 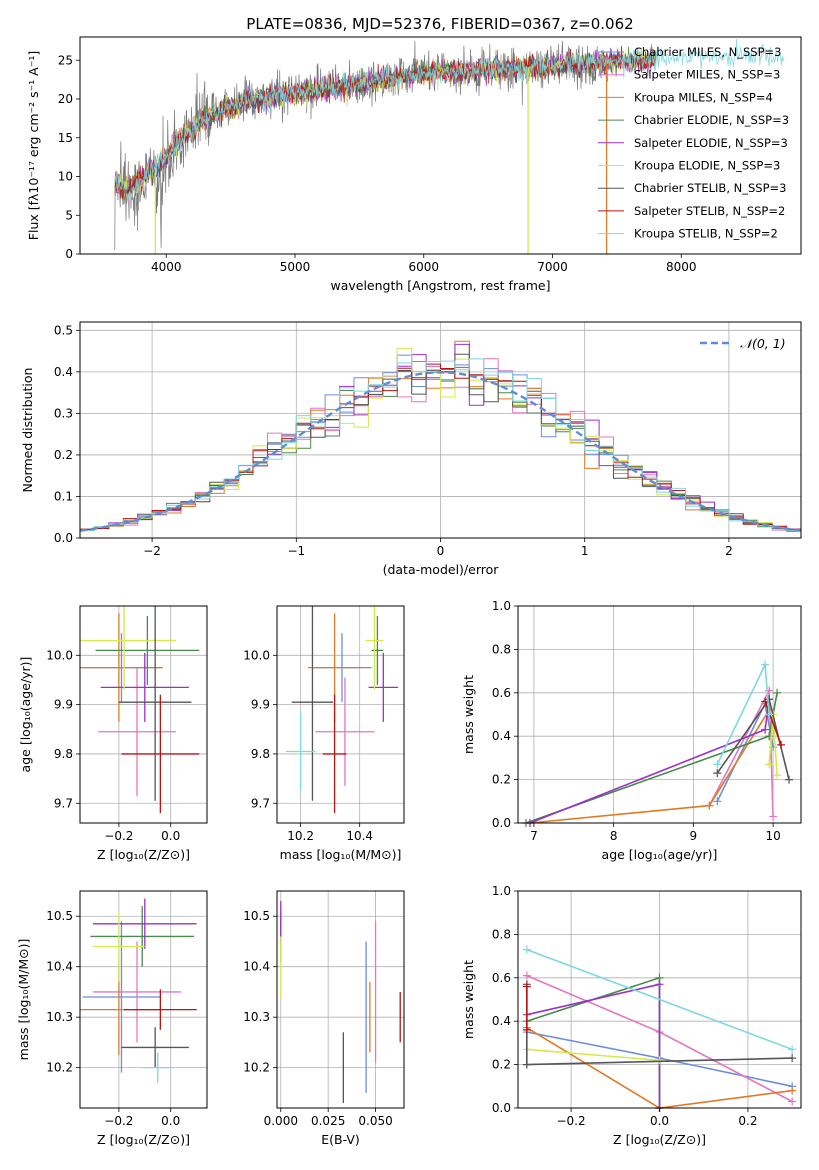 I want to click on legend-label: Salpeter STELIB, N_SSP=2, so click(x=709, y=211).